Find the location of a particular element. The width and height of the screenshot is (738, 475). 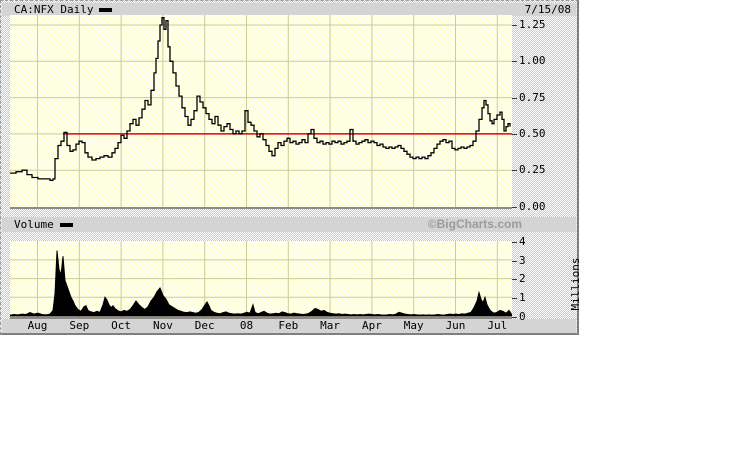

bigcharts-watermark: ©BigCharts.com is located at coordinates (474, 224).